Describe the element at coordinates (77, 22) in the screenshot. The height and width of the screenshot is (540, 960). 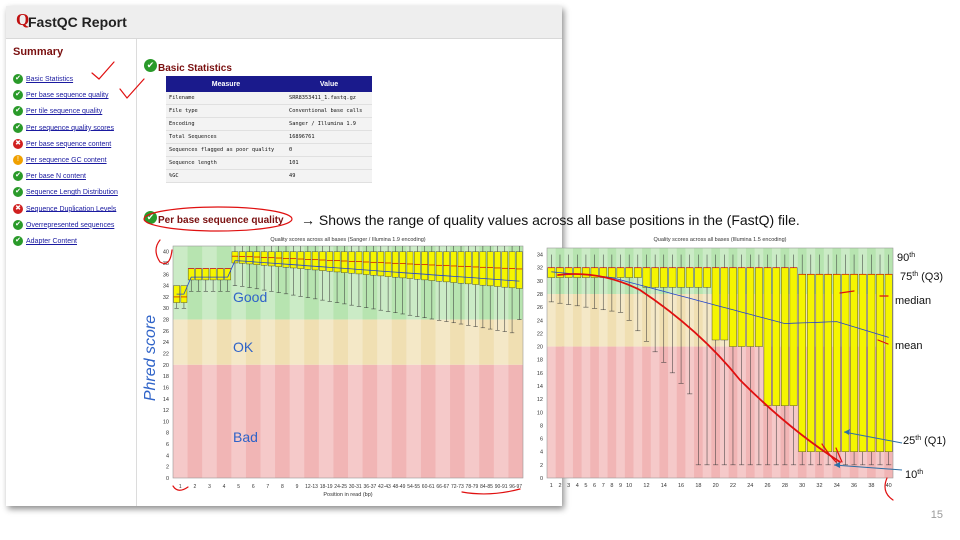
I see `report-title: FastQC Report` at that location.